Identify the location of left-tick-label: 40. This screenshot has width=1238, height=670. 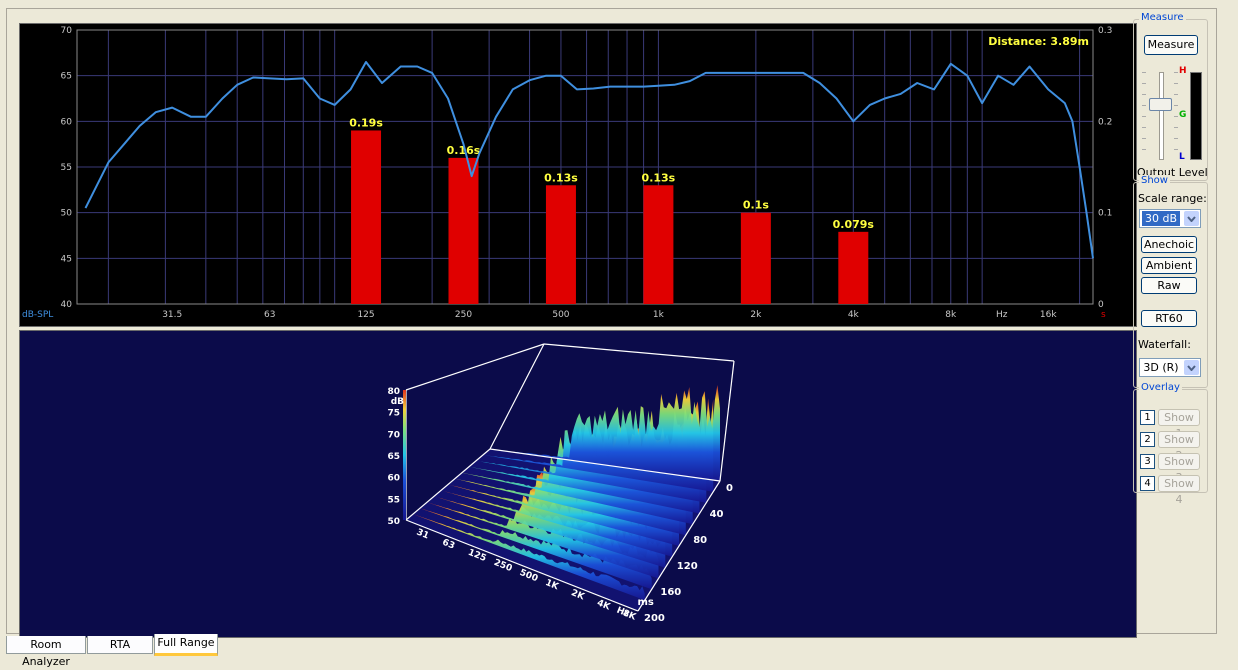
(67, 305).